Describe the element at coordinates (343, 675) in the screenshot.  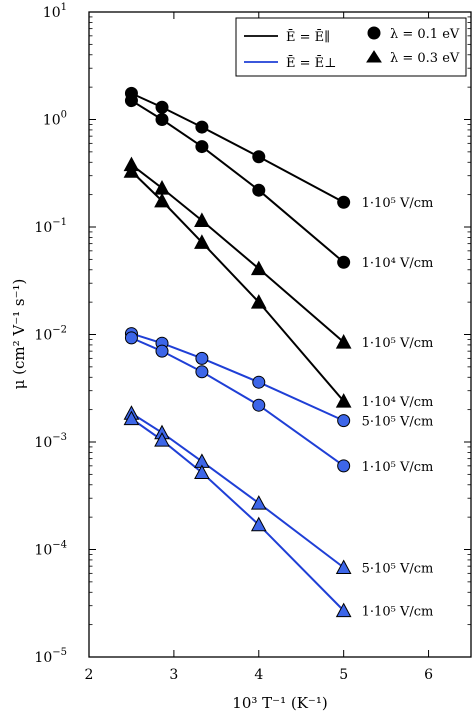
I see `x-tick-label: 5` at that location.